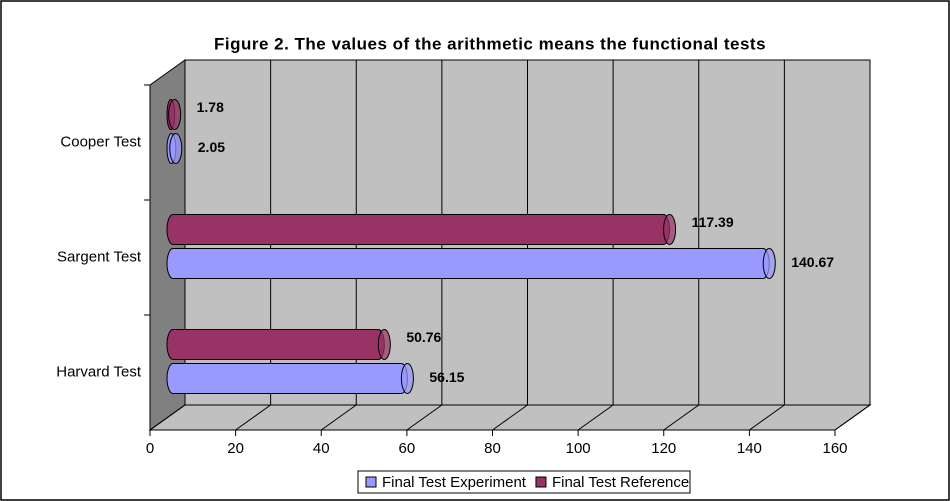  Describe the element at coordinates (578, 448) in the screenshot. I see `x-tick-label: 100` at that location.